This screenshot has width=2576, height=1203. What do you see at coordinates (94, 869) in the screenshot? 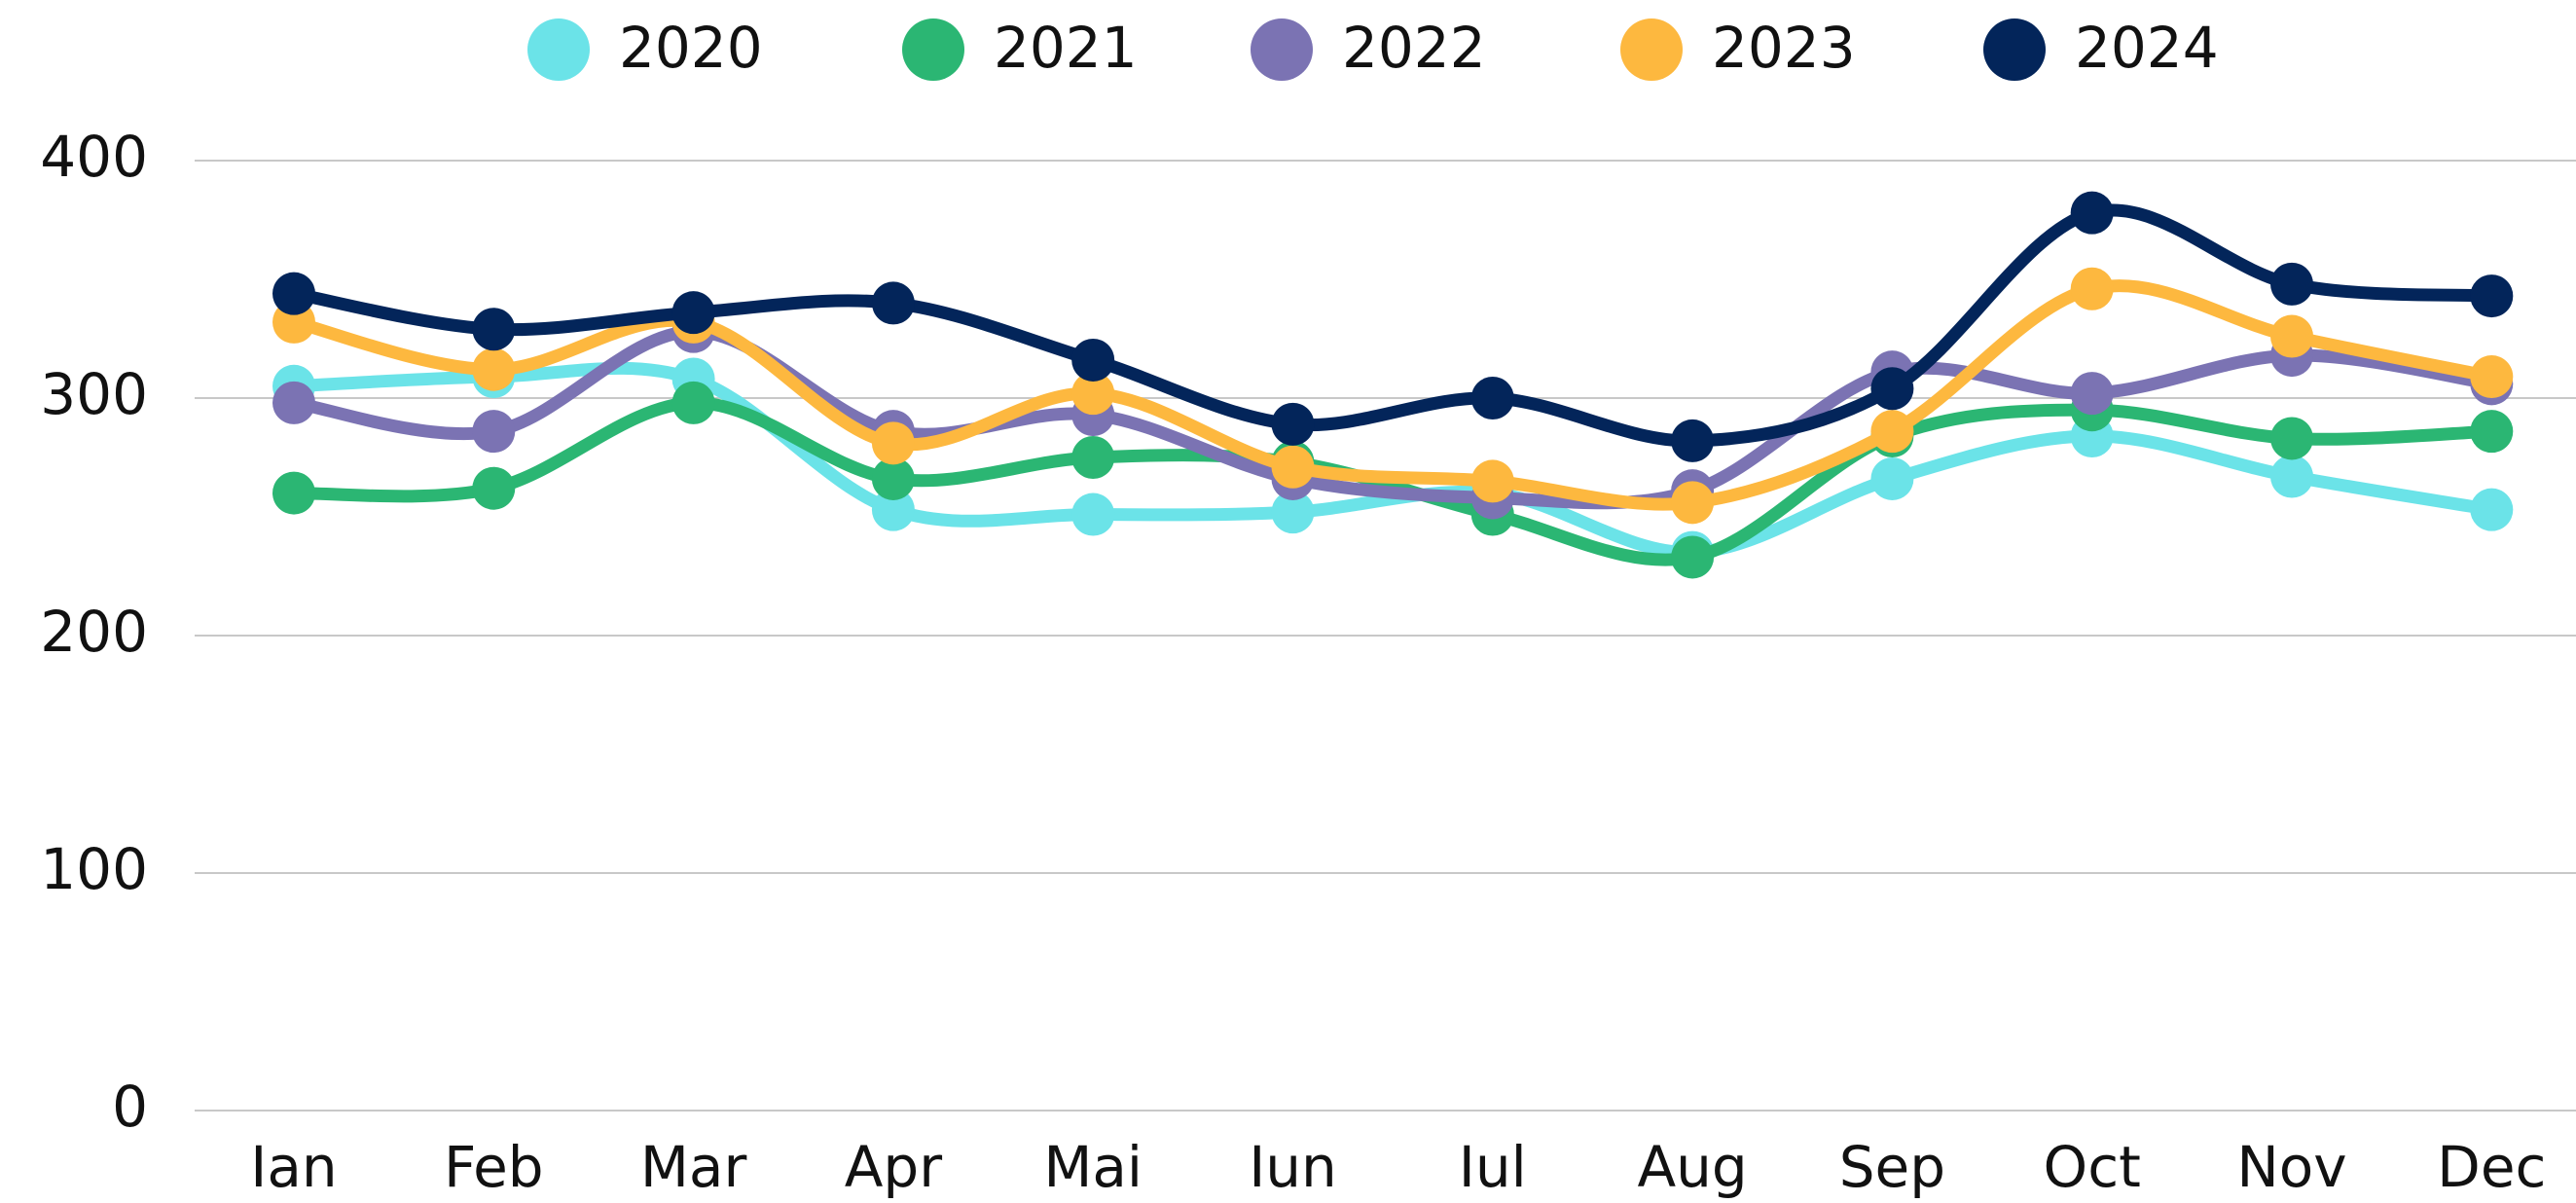
I see `y-tick-label: 100` at bounding box center [94, 869].